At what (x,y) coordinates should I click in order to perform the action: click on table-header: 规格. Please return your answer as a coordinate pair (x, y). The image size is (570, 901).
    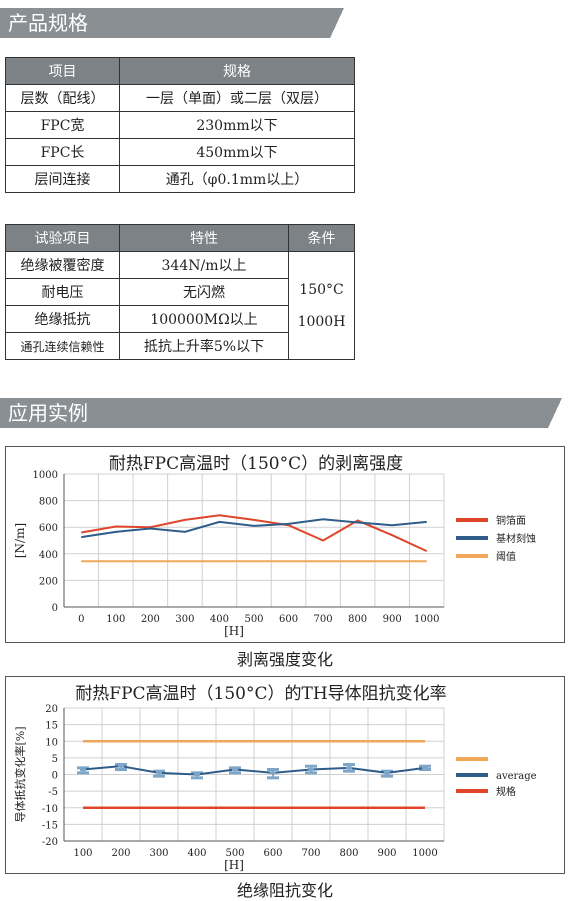
    Looking at the image, I should click on (237, 71).